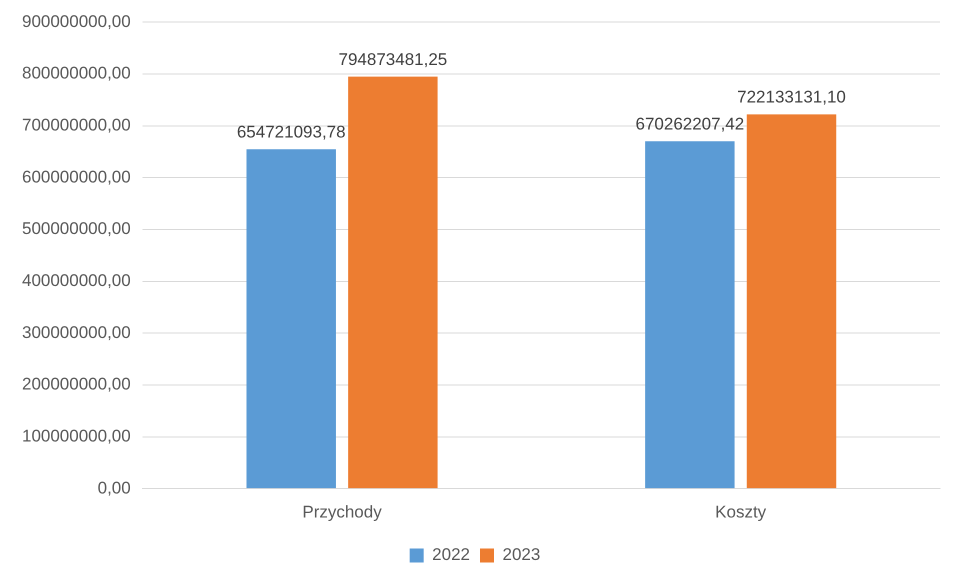 This screenshot has height=578, width=954. Describe the element at coordinates (76, 384) in the screenshot. I see `y-tick-label: 200000000,00` at that location.